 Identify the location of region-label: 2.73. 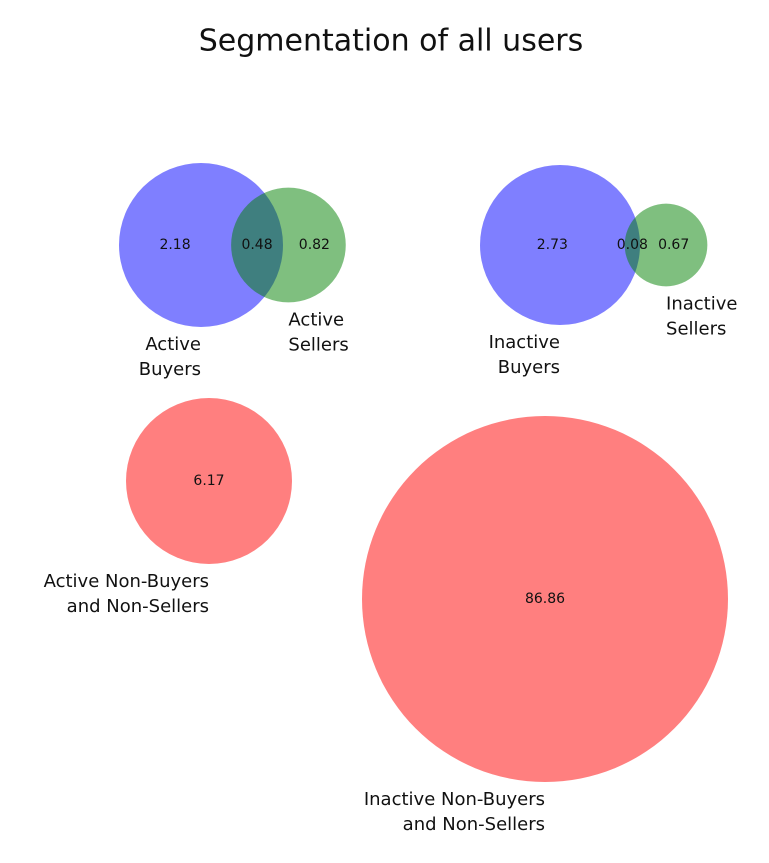
(552, 245).